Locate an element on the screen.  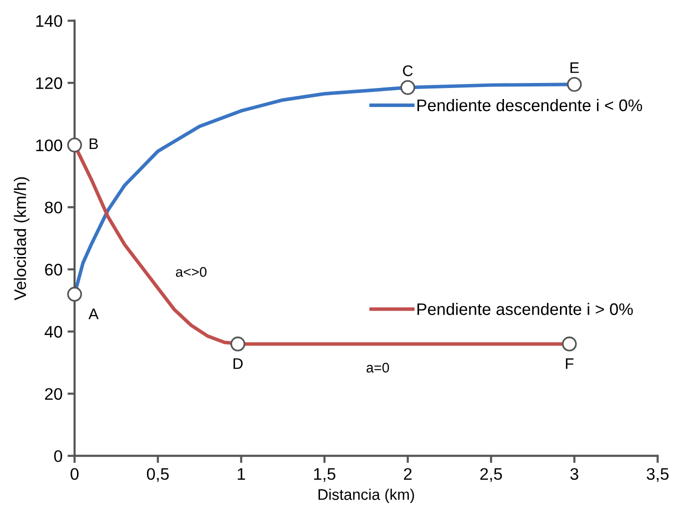
y-axis-title: Velocidad (km/h) is located at coordinates (22, 238).